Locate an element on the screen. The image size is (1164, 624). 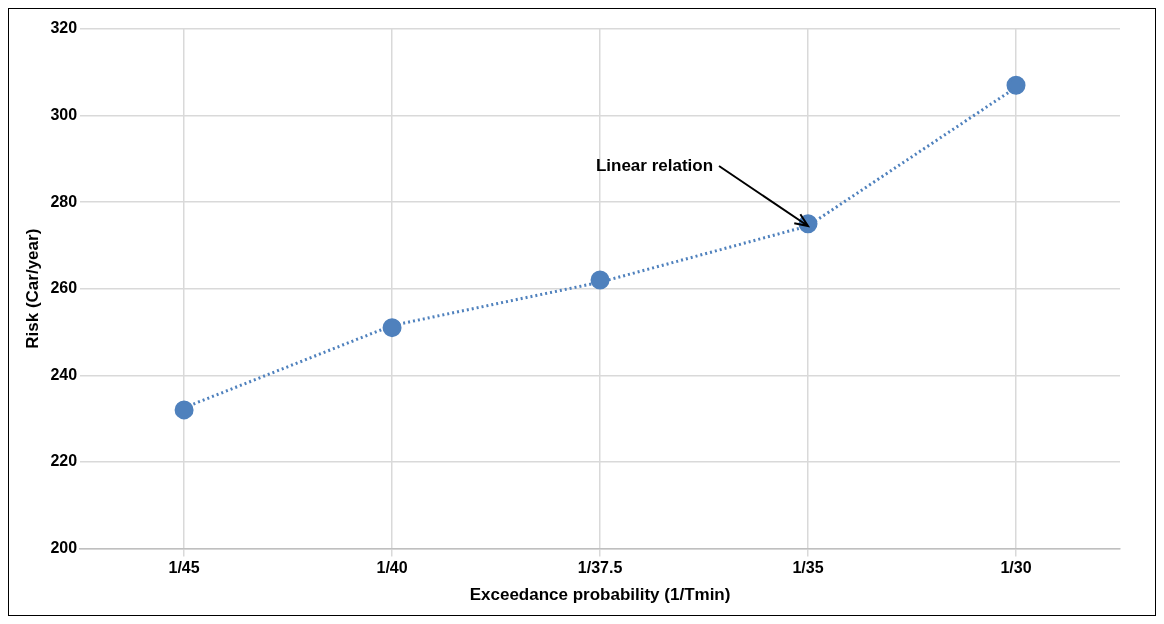
x-tick-label: 1/40 is located at coordinates (392, 568).